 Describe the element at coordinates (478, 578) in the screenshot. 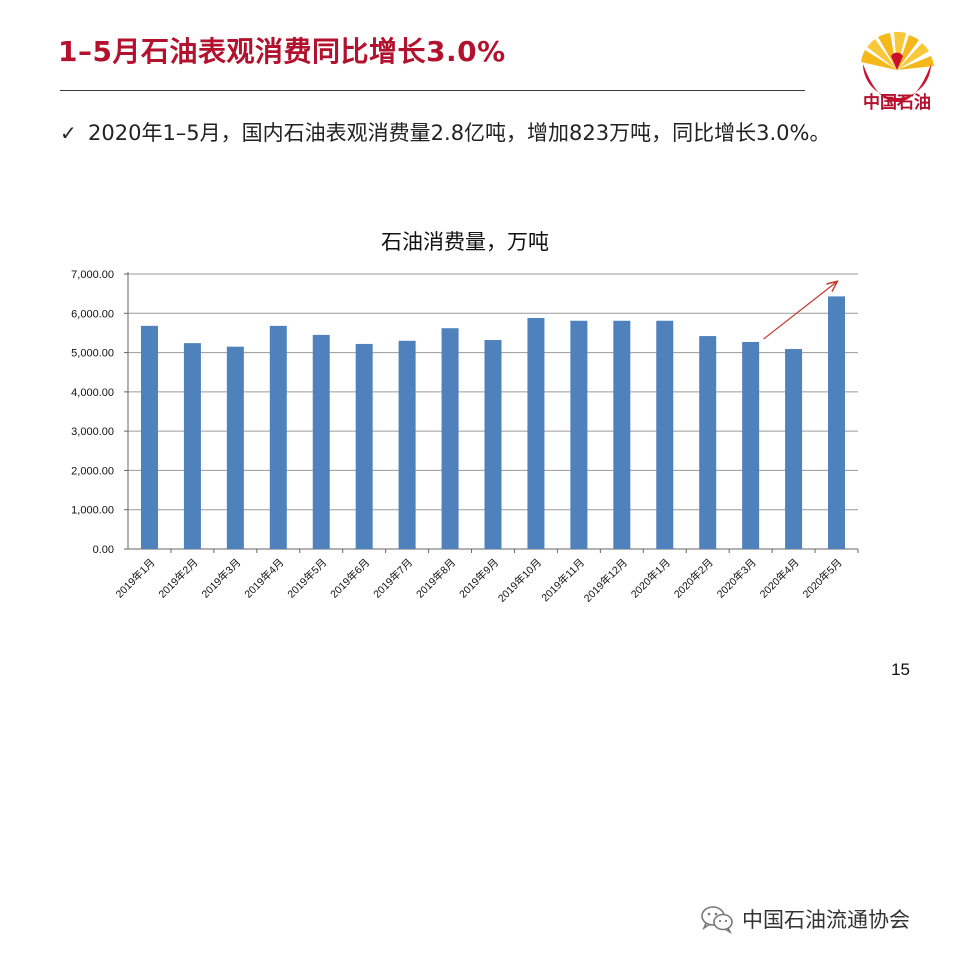

I see `x-tick-label: 2019年9月` at that location.